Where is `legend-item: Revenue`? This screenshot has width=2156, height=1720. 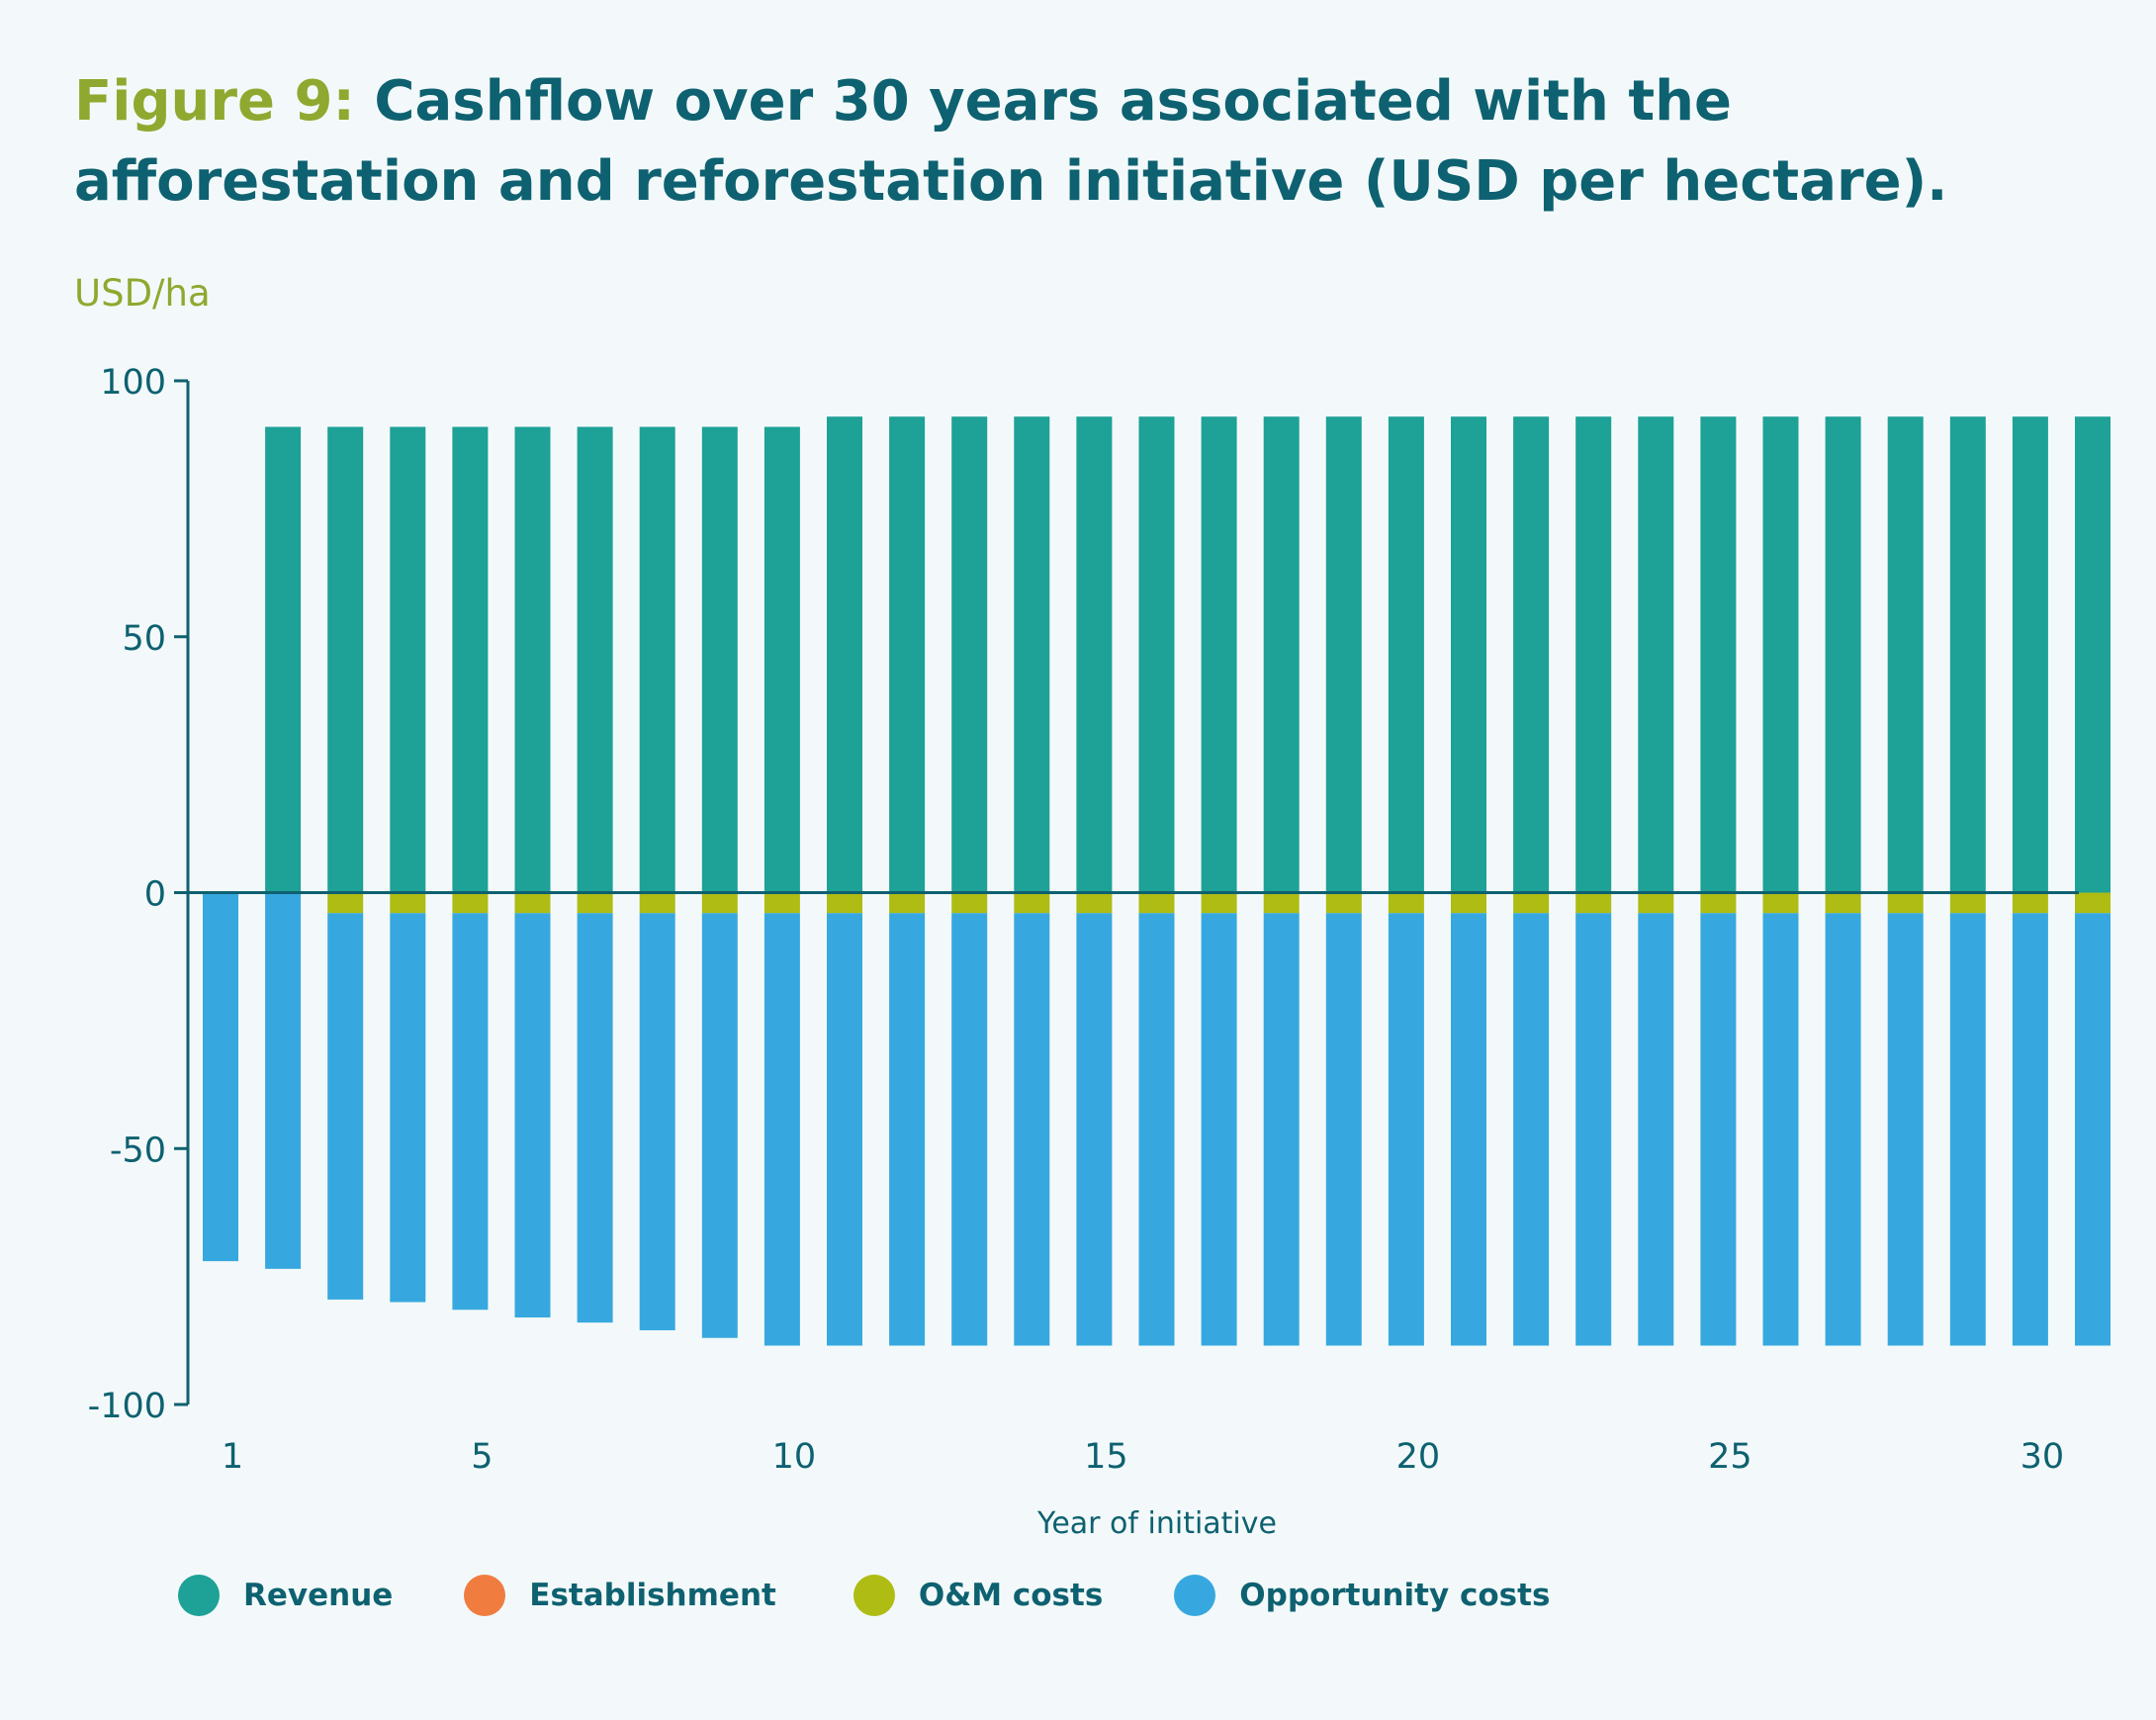
legend-item: Revenue is located at coordinates (285, 1596).